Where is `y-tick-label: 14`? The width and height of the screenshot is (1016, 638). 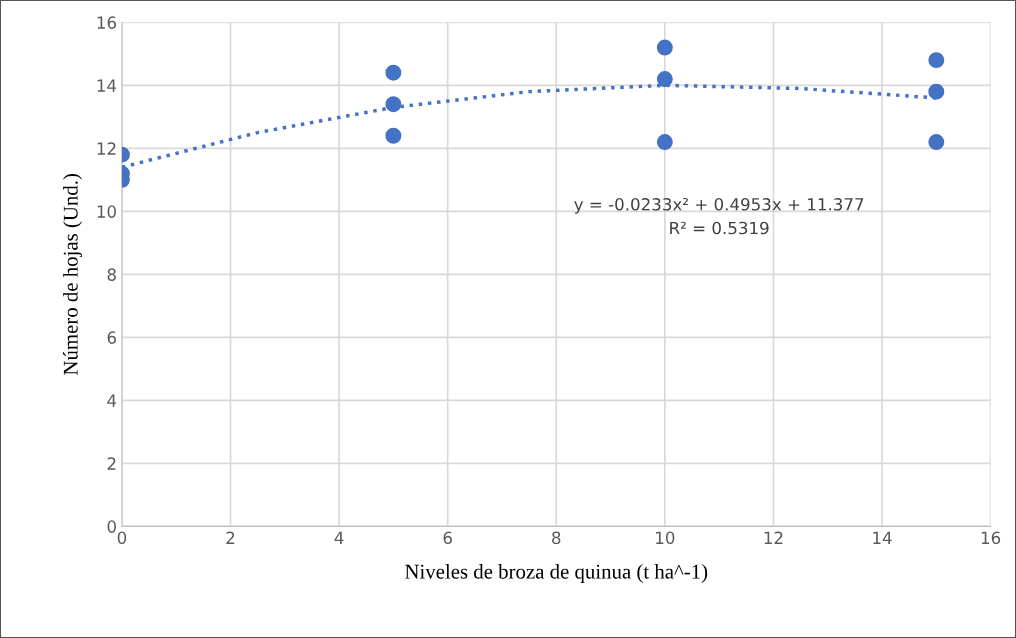
y-tick-label: 14 is located at coordinates (107, 85).